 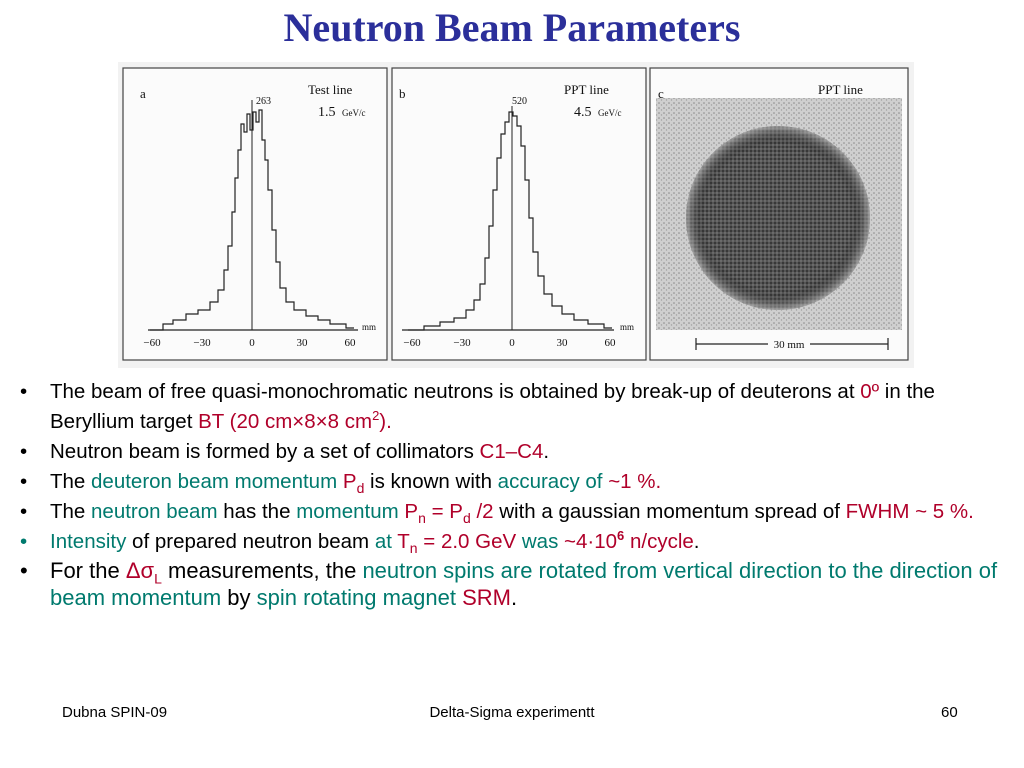 What do you see at coordinates (115, 712) in the screenshot?
I see `footer-left: Dubna SPIN-09` at bounding box center [115, 712].